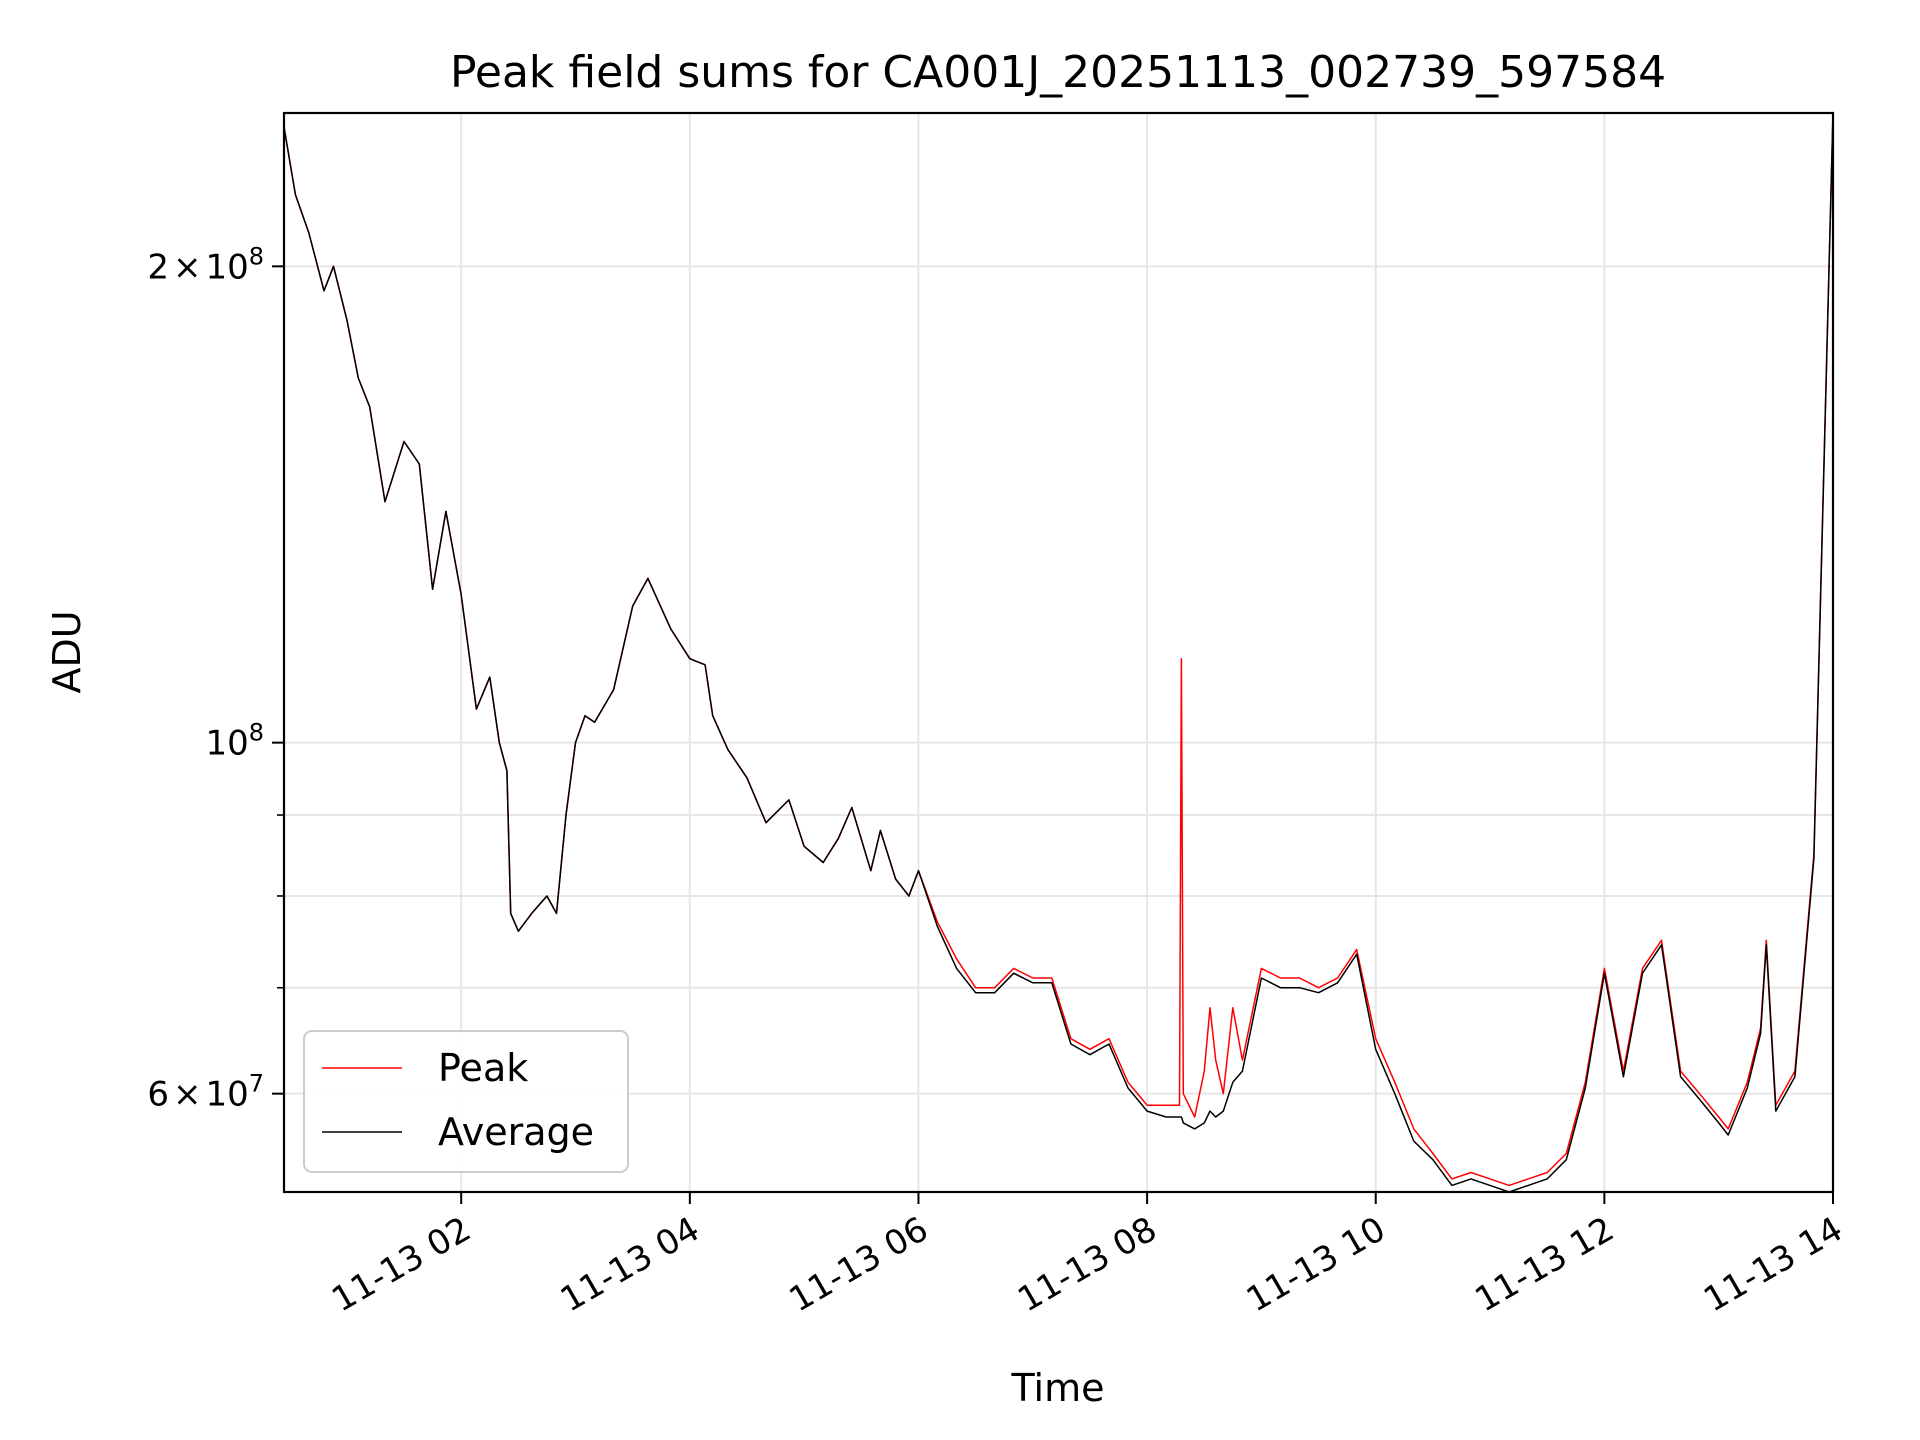 The height and width of the screenshot is (1440, 1920). I want to click on legend-box, so click(466, 1101).